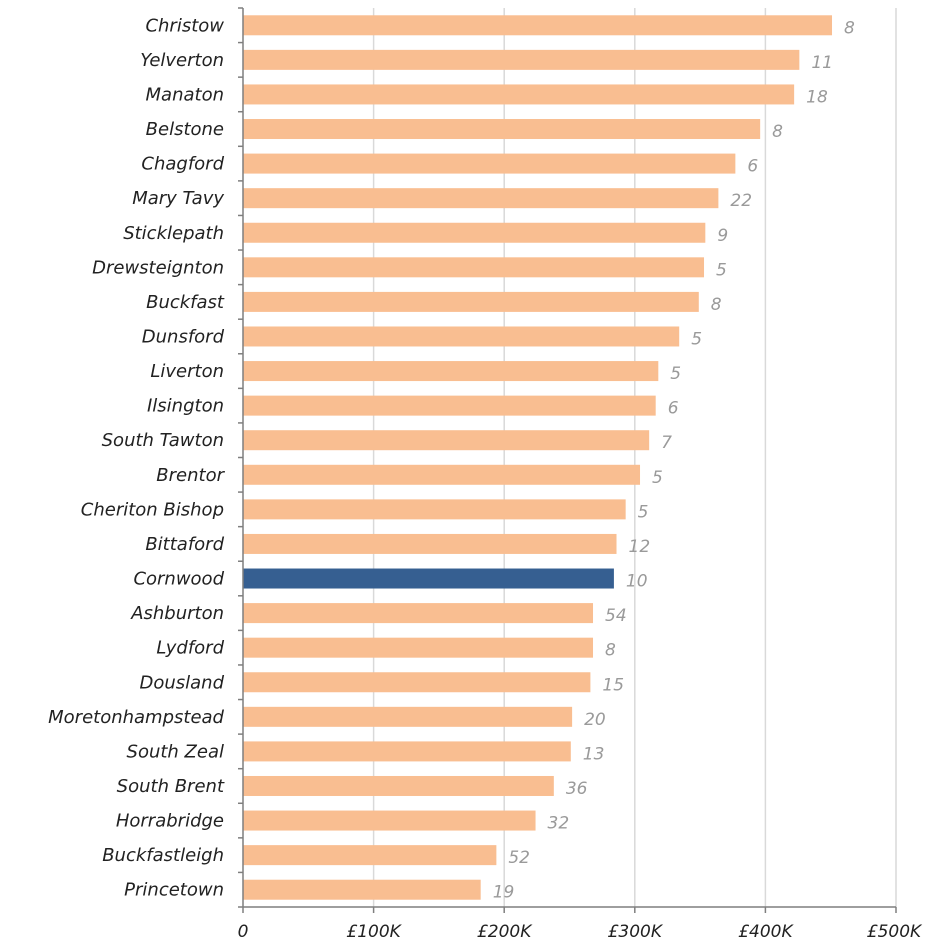  Describe the element at coordinates (504, 893) in the screenshot. I see `data-label: 19` at that location.